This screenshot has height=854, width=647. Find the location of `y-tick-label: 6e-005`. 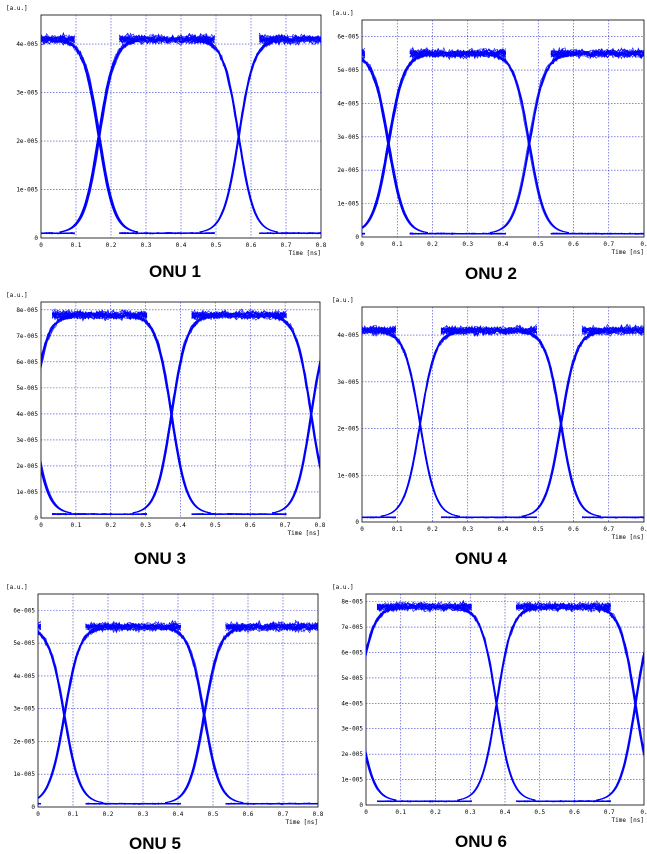

y-tick-label: 6e-005 is located at coordinates (348, 37).